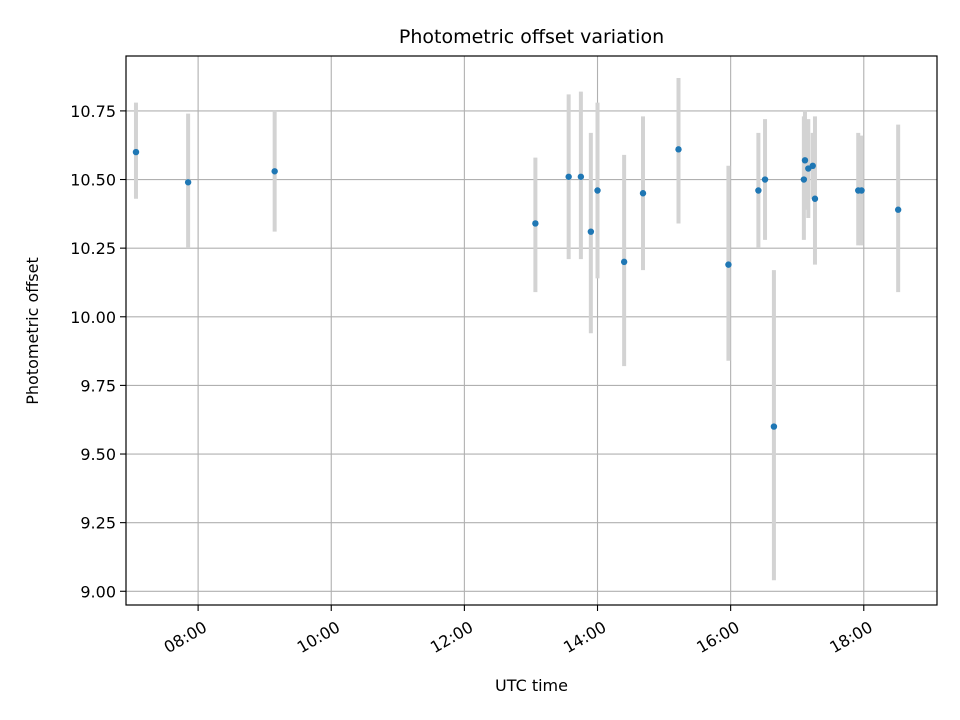 The width and height of the screenshot is (960, 720). Describe the element at coordinates (93, 317) in the screenshot. I see `y-tick-label: 10.00` at that location.